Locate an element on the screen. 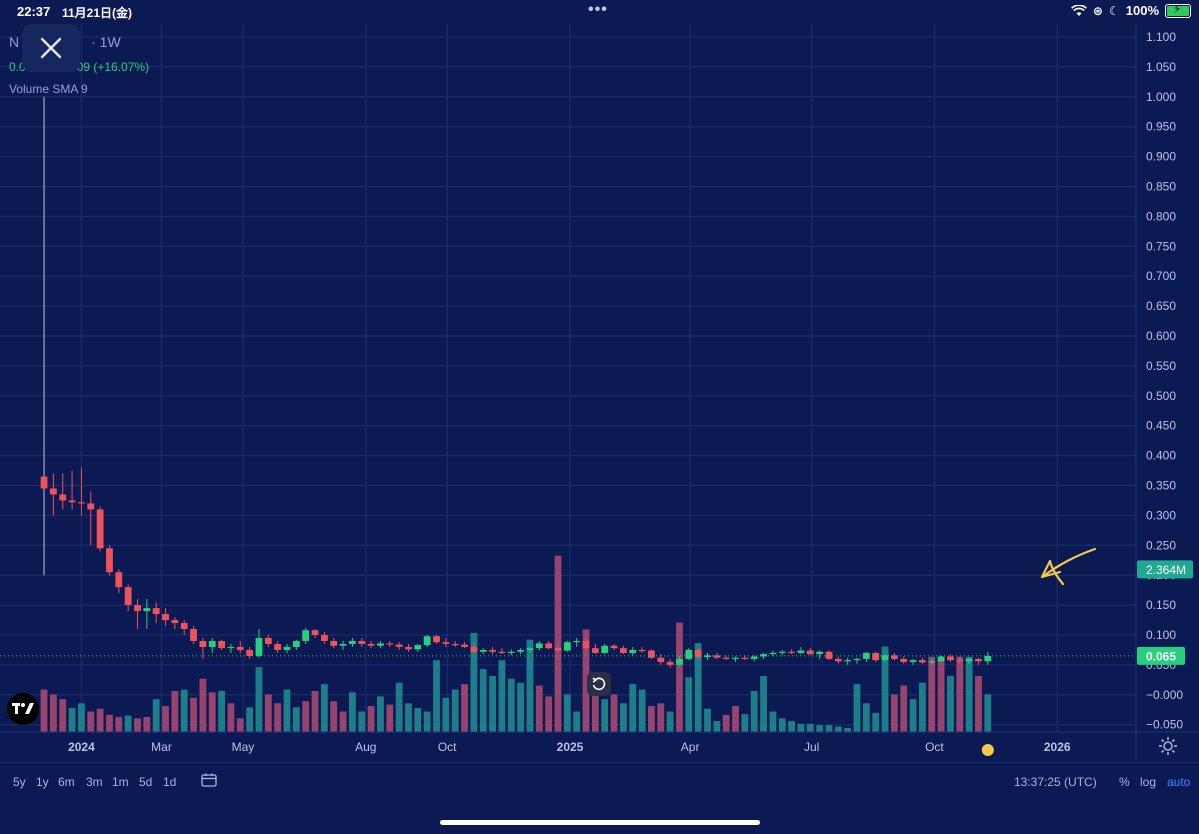  timeframe-1m: 1m is located at coordinates (120, 782).